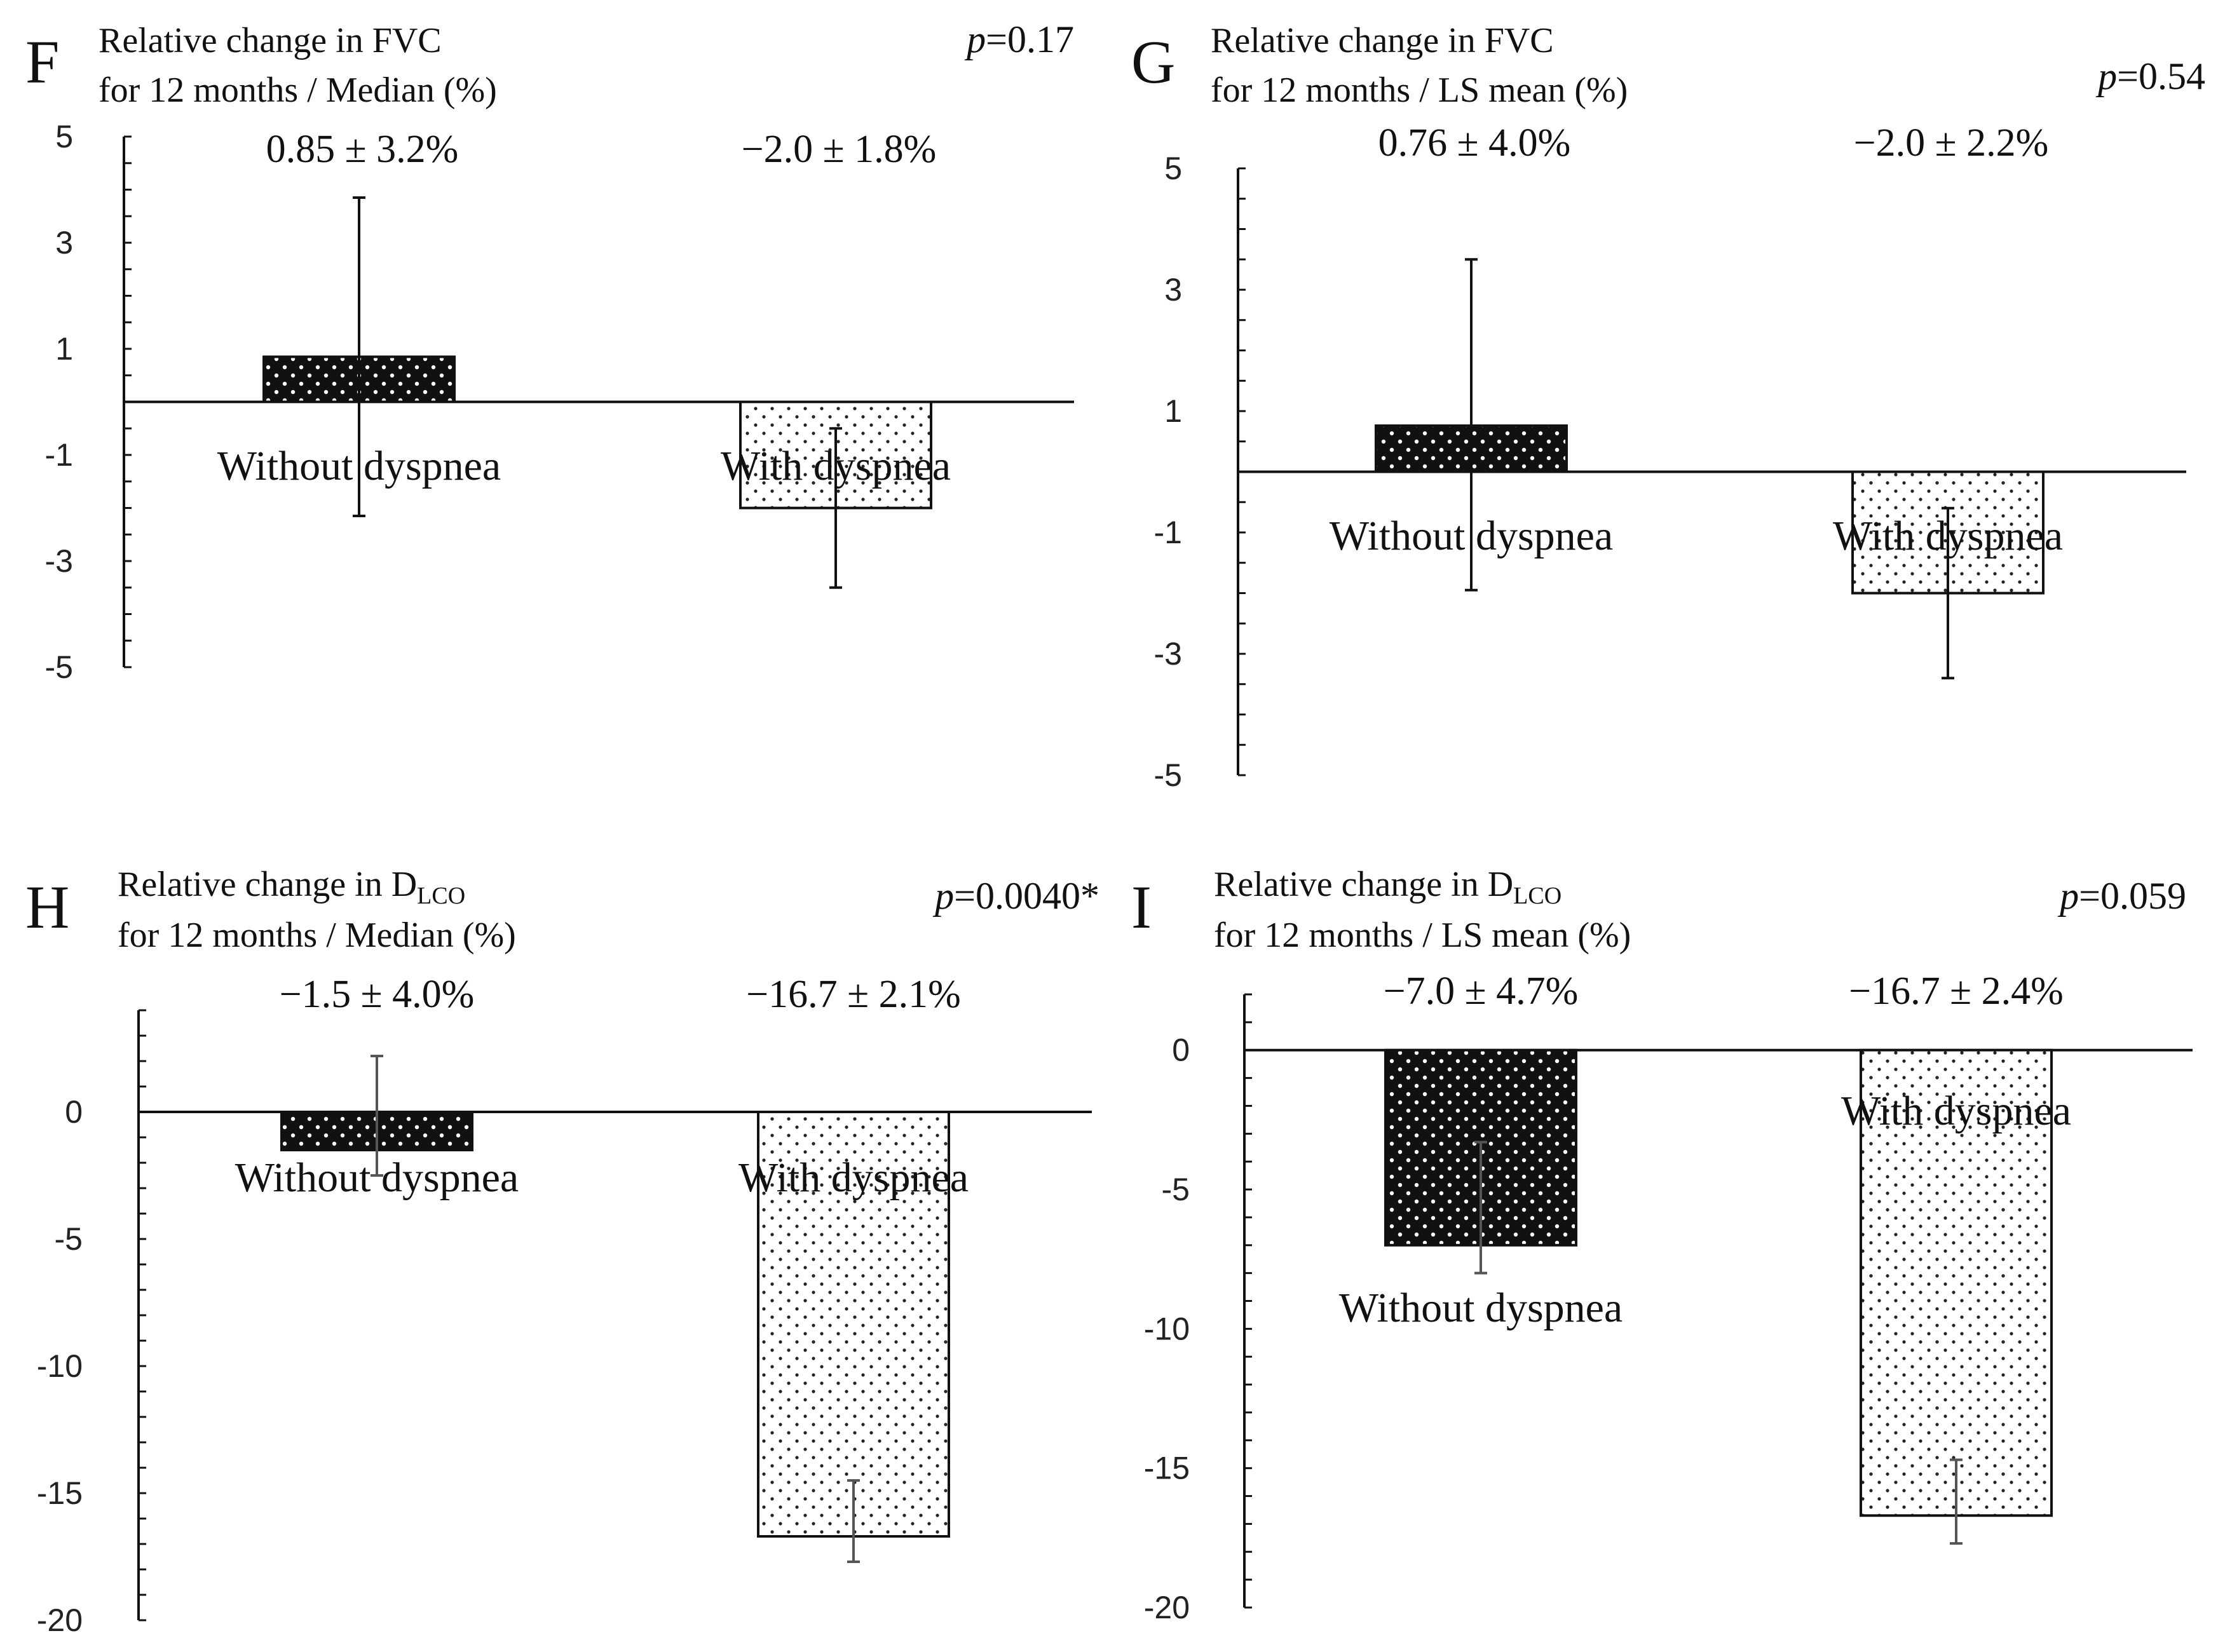 Image resolution: width=2218 pixels, height=1652 pixels. Describe the element at coordinates (1153, 62) in the screenshot. I see `panel-letter: G` at that location.